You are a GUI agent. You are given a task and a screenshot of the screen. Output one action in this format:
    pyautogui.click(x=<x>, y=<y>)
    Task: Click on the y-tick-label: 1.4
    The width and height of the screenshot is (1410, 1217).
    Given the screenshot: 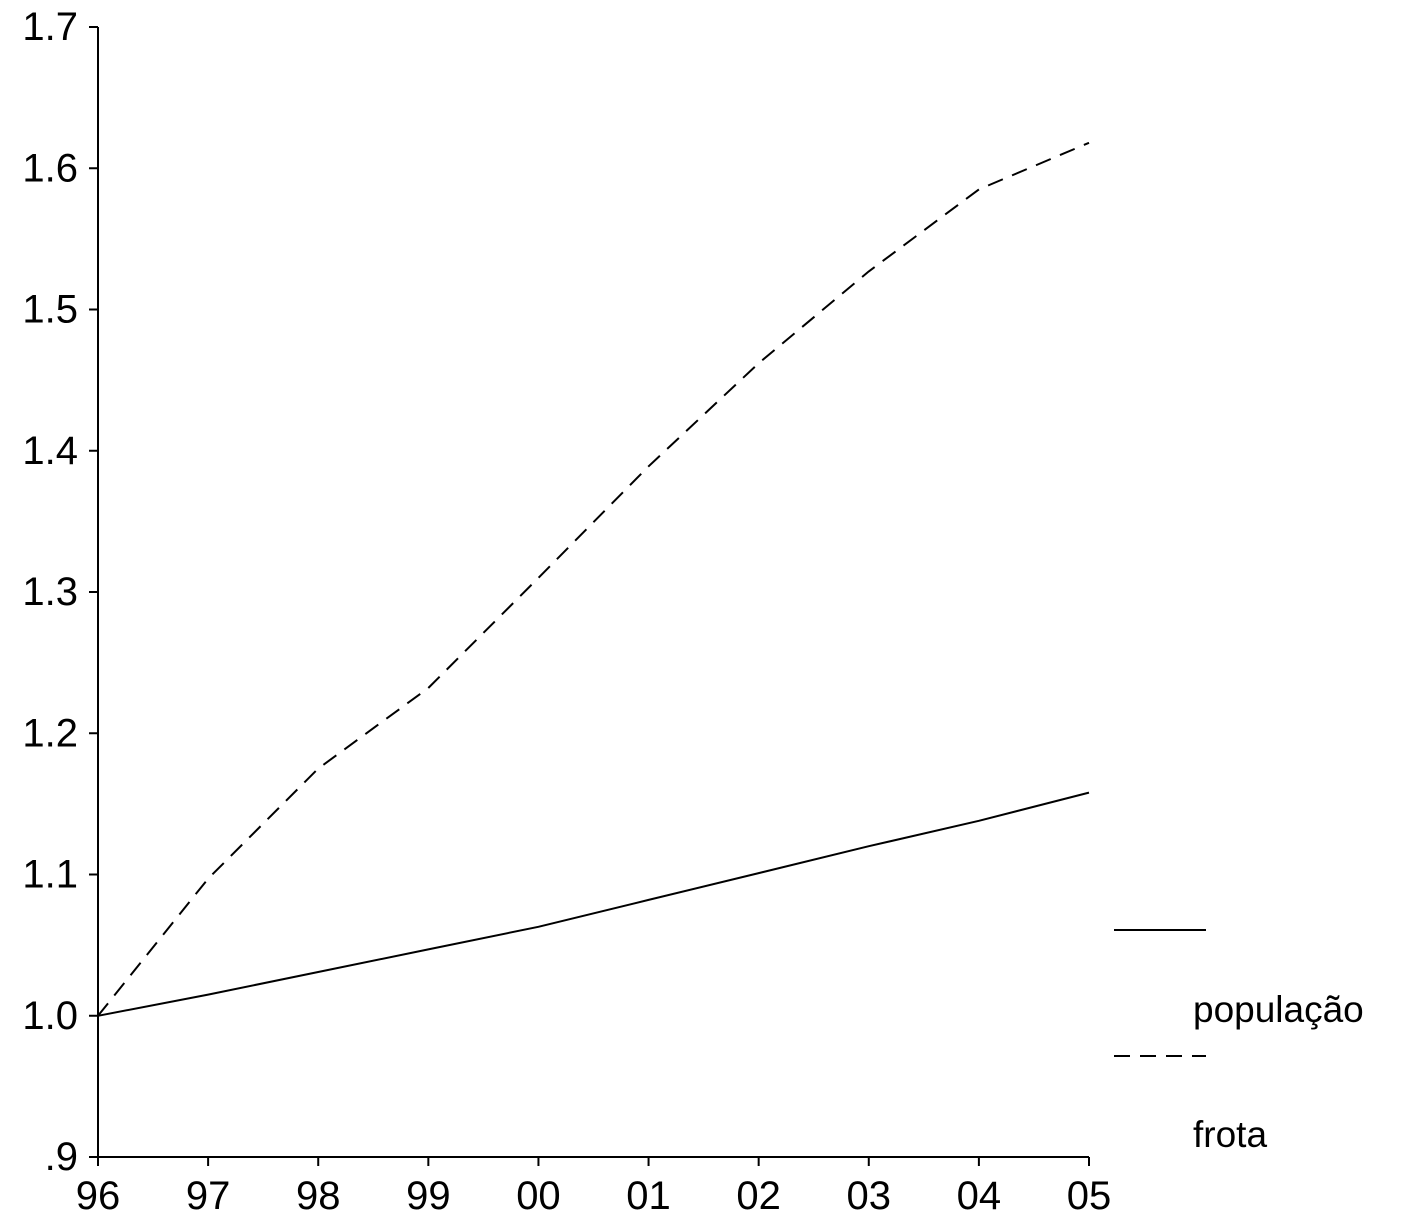 What is the action you would take?
    pyautogui.click(x=50, y=451)
    